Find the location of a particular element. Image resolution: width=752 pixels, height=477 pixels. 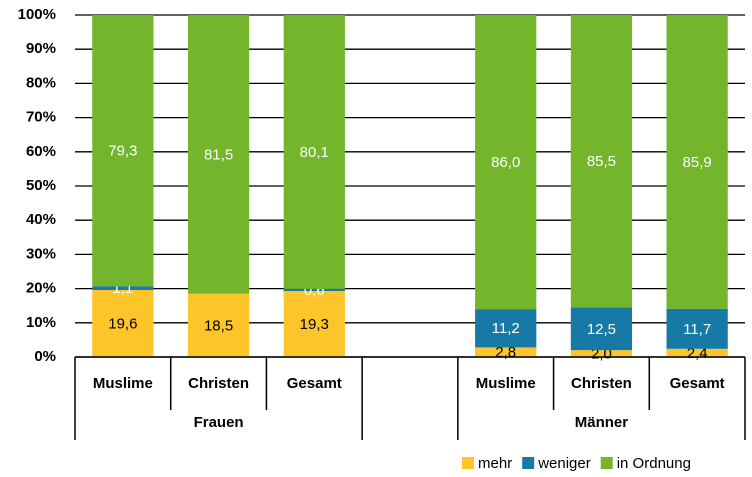

data-label: 11,7 is located at coordinates (697, 329).